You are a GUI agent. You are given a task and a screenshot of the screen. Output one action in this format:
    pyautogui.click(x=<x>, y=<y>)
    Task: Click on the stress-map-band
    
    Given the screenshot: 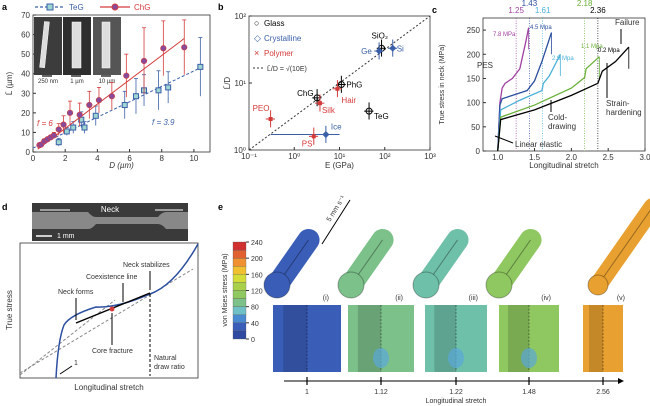 What is the action you would take?
    pyautogui.click(x=596, y=338)
    